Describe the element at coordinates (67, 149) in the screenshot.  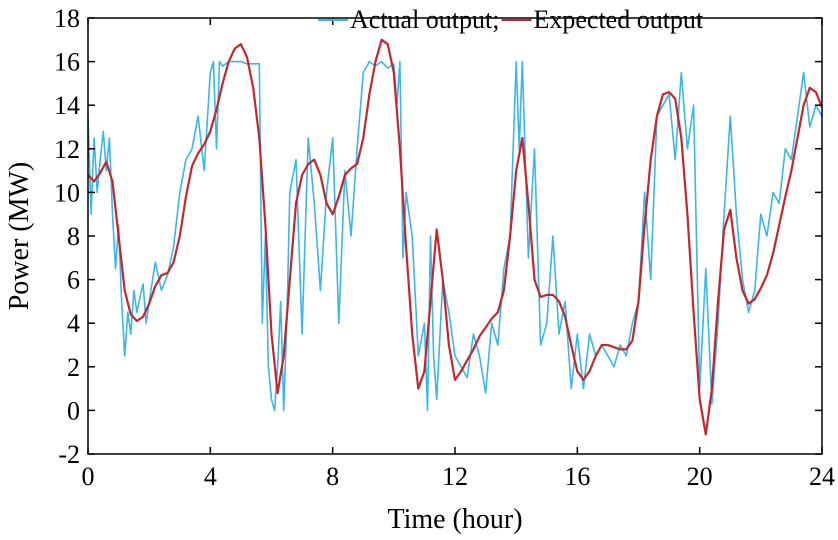
I see `y-tick-label: 12` at that location.